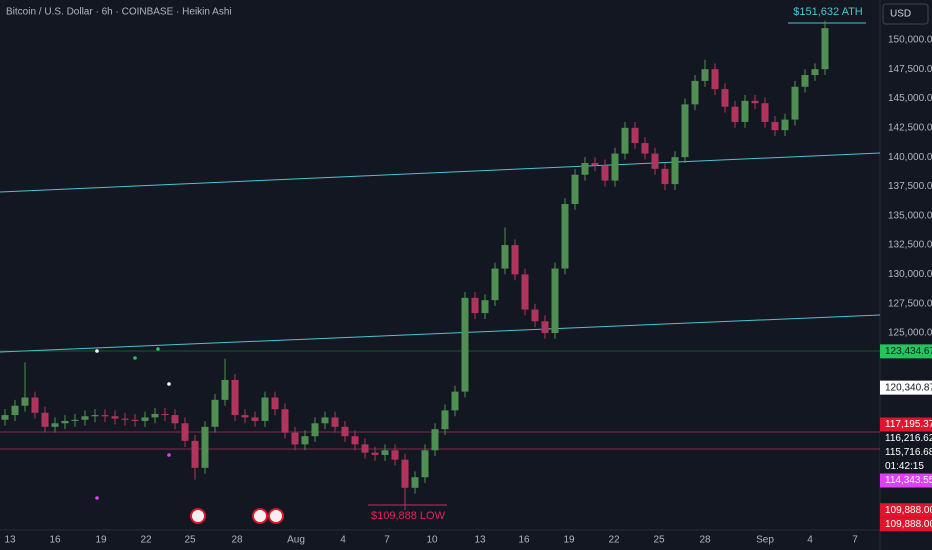 Image resolution: width=932 pixels, height=550 pixels. Describe the element at coordinates (910, 40) in the screenshot. I see `y-tick-label: 150,000.00` at that location.